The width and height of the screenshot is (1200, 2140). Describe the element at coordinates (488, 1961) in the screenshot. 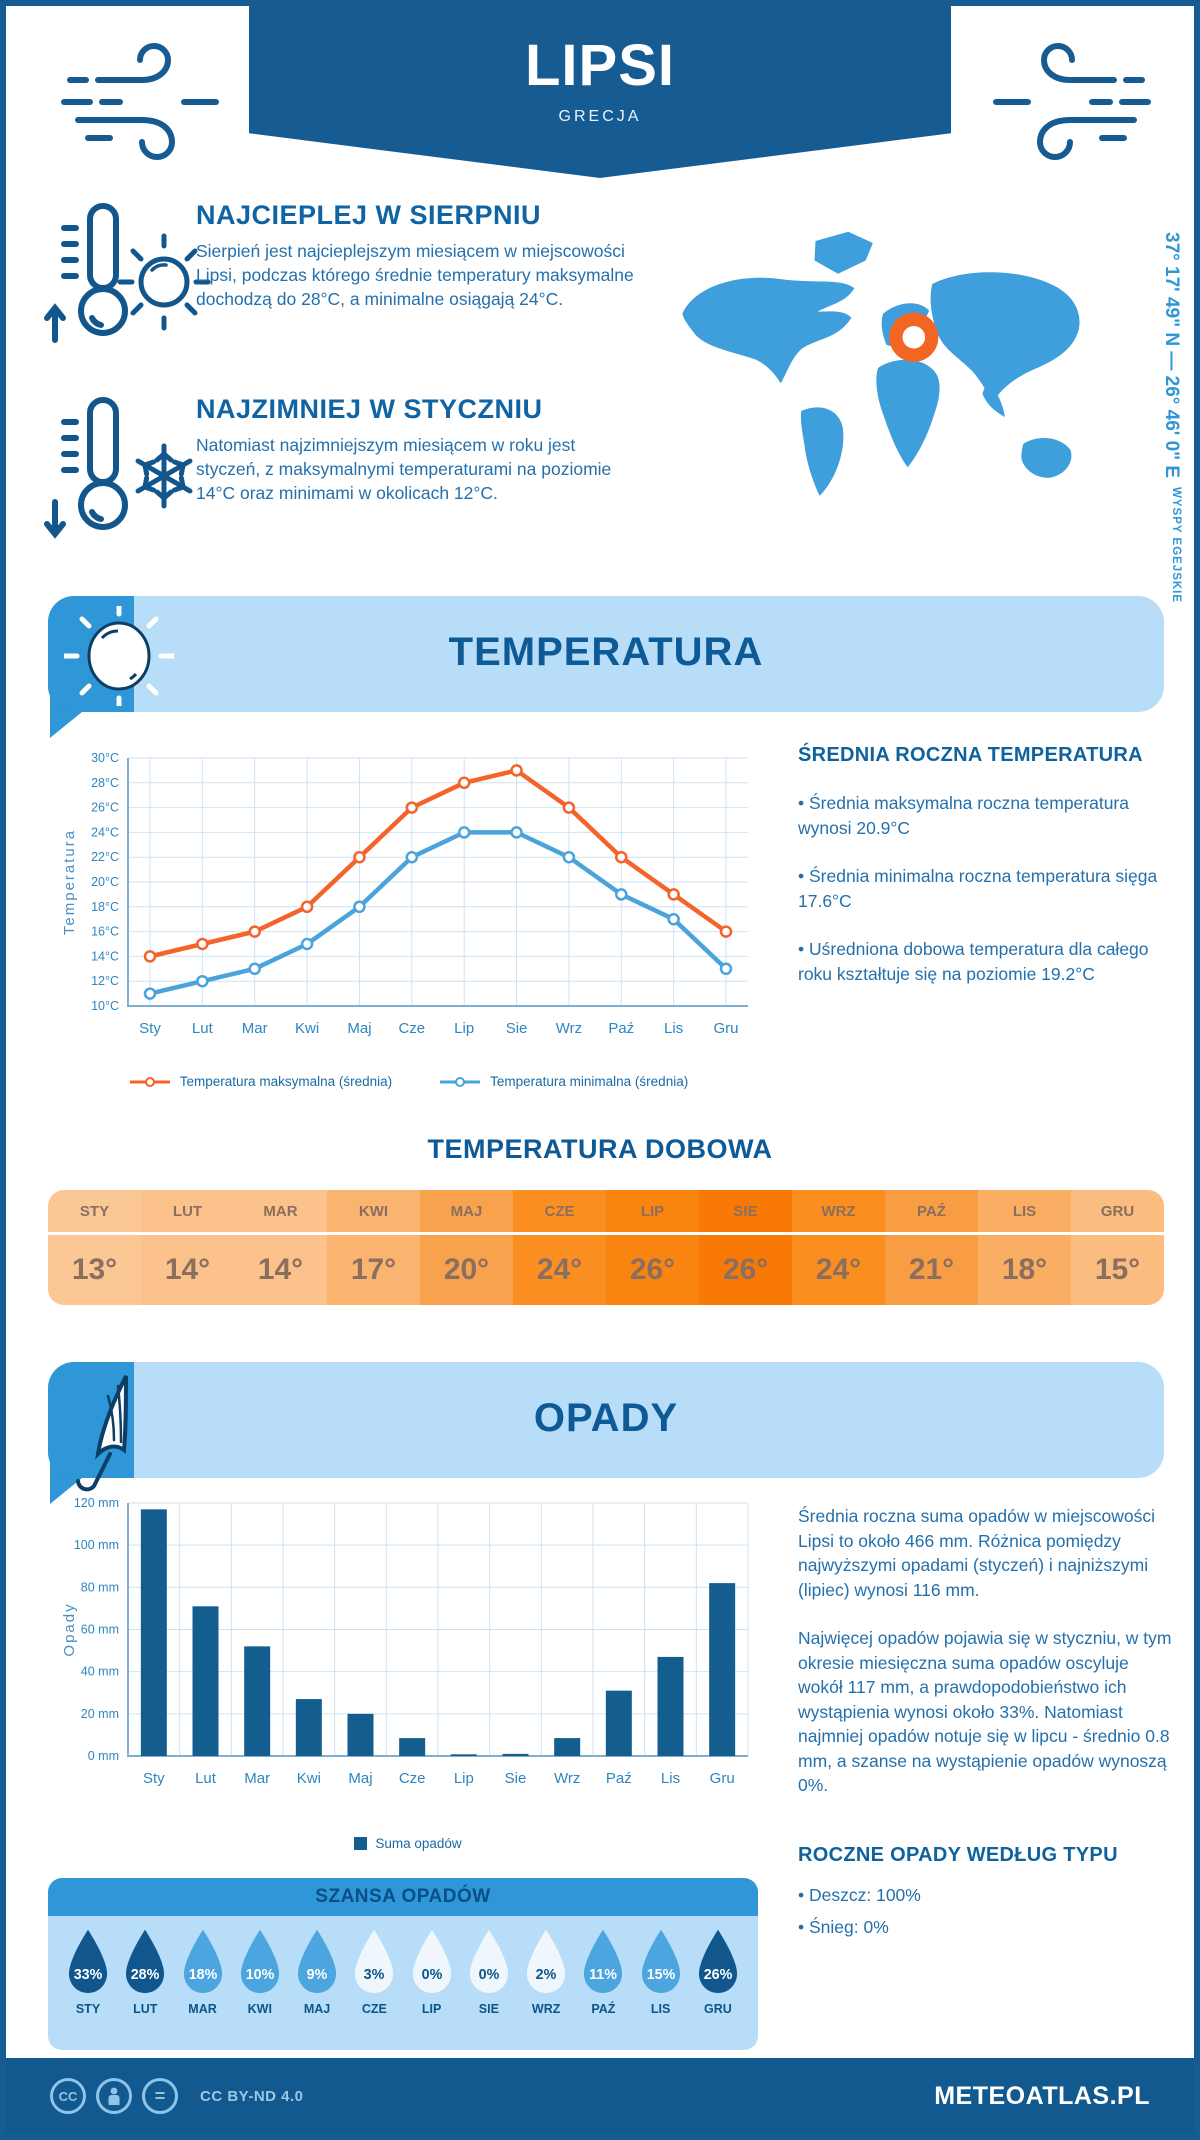

I see `droplet-icon: 0%` at that location.